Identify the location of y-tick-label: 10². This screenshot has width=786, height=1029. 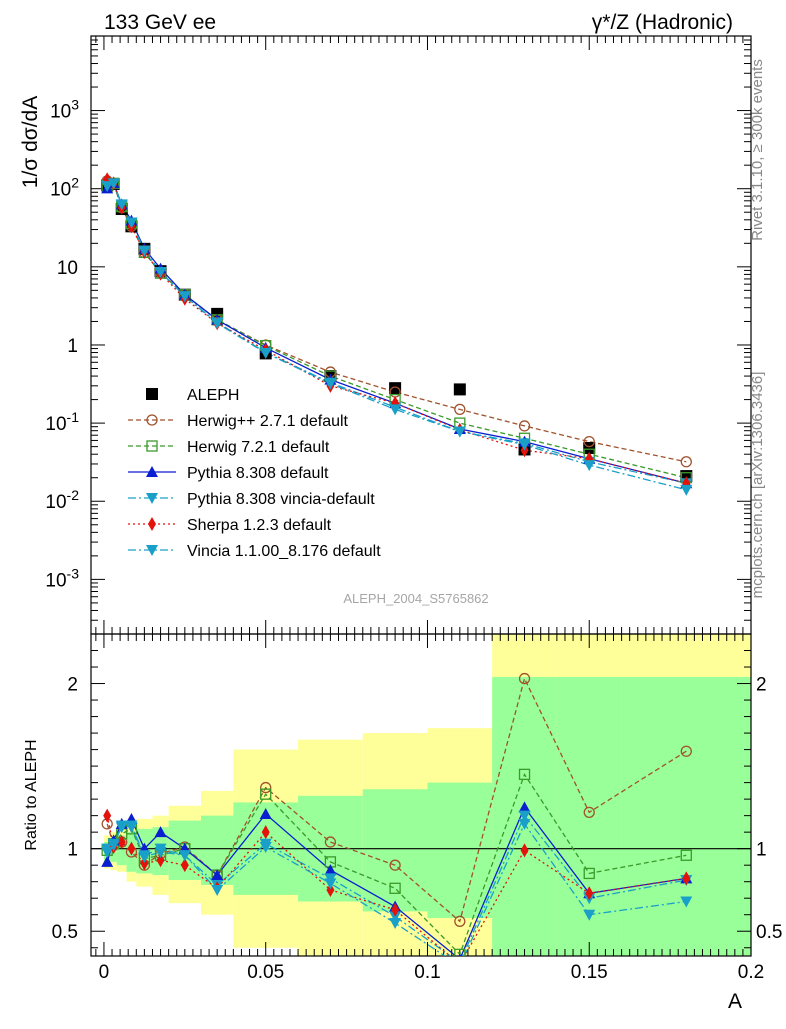
(64, 188).